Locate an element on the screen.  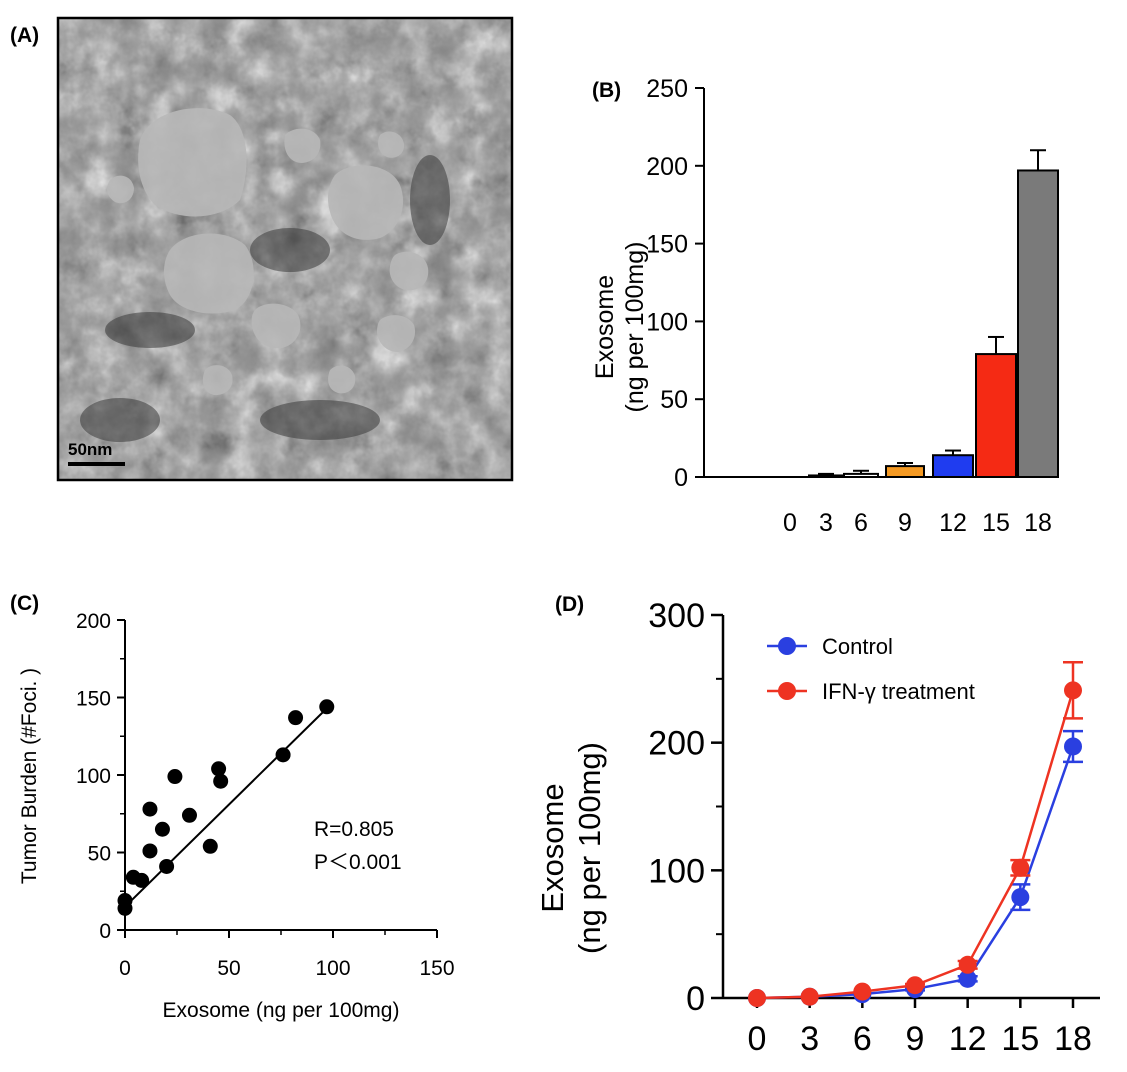
p-value: P＜0.001 is located at coordinates (358, 862).